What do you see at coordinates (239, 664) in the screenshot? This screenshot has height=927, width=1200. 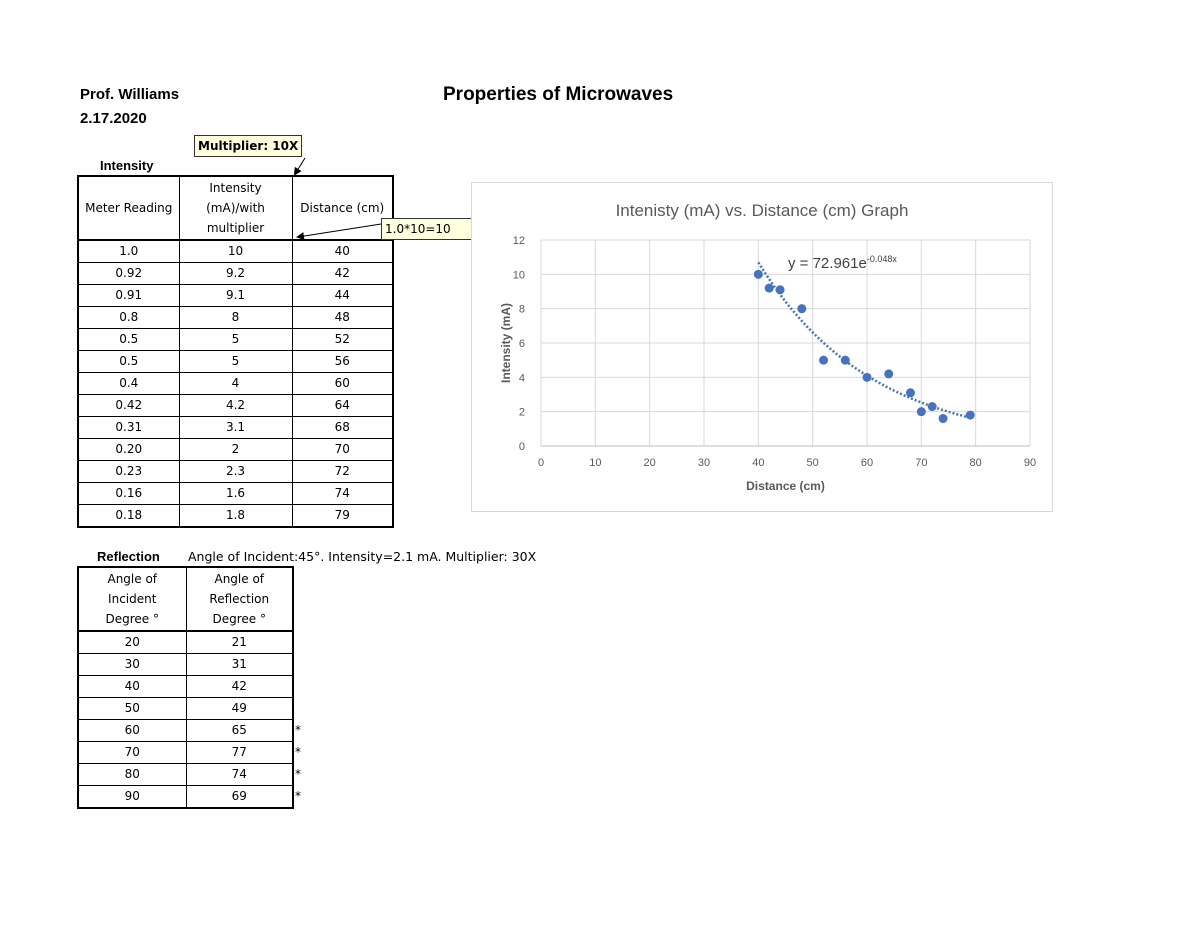 I see `angle-reflection-cell: 31` at bounding box center [239, 664].